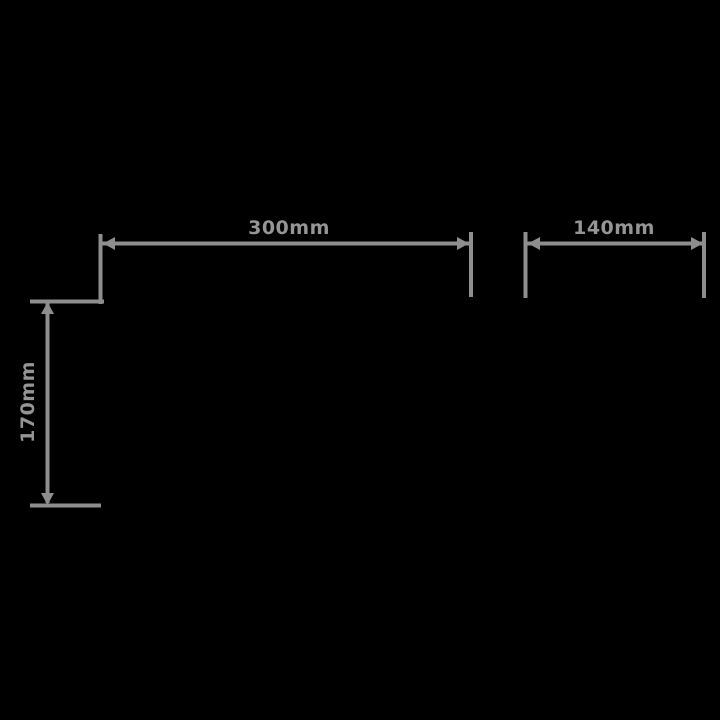  What do you see at coordinates (67, 301) in the screenshot?
I see `extension-line-top` at bounding box center [67, 301].